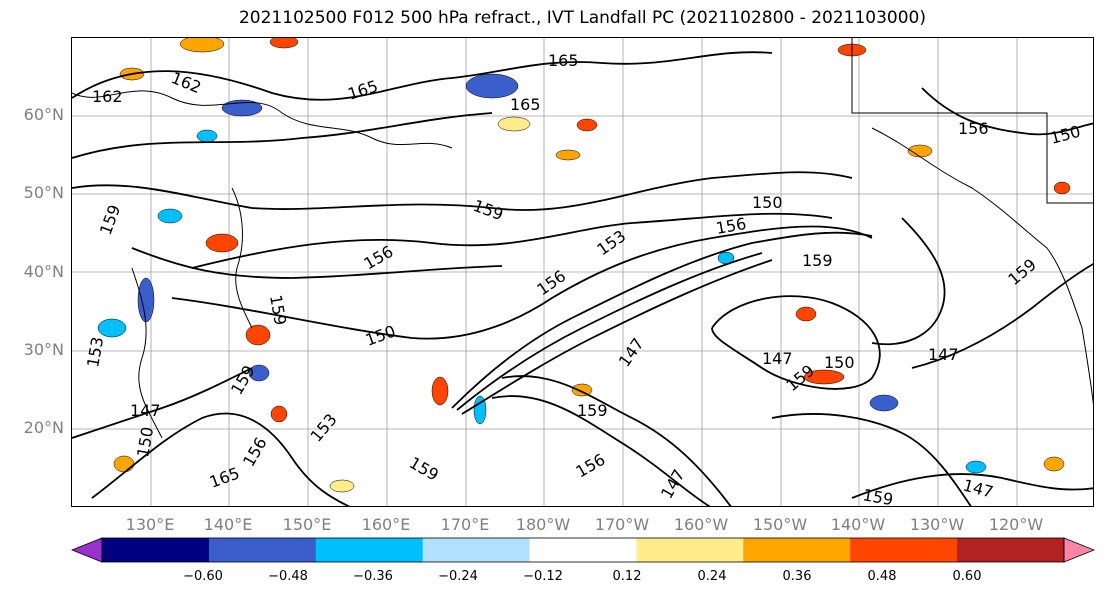 The height and width of the screenshot is (601, 1105). I want to click on lon-label: 150°E, so click(307, 524).